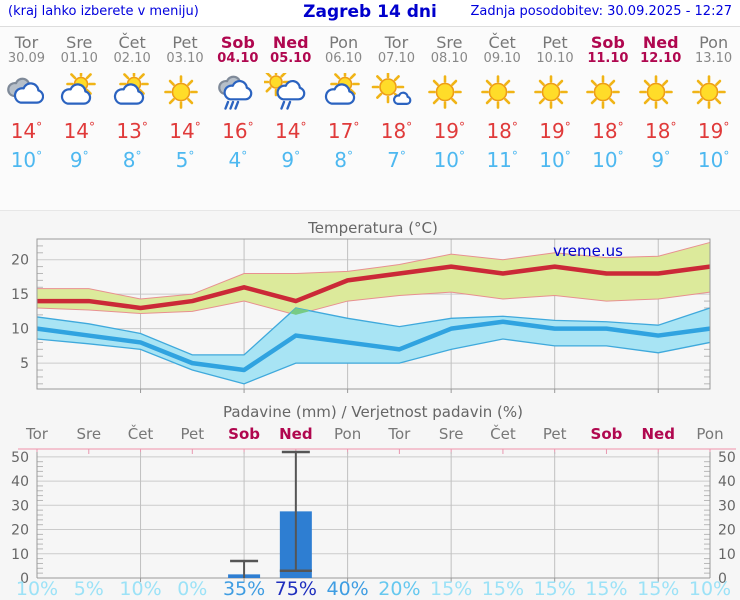 The image size is (740, 600). I want to click on day-name: Pet, so click(185, 42).